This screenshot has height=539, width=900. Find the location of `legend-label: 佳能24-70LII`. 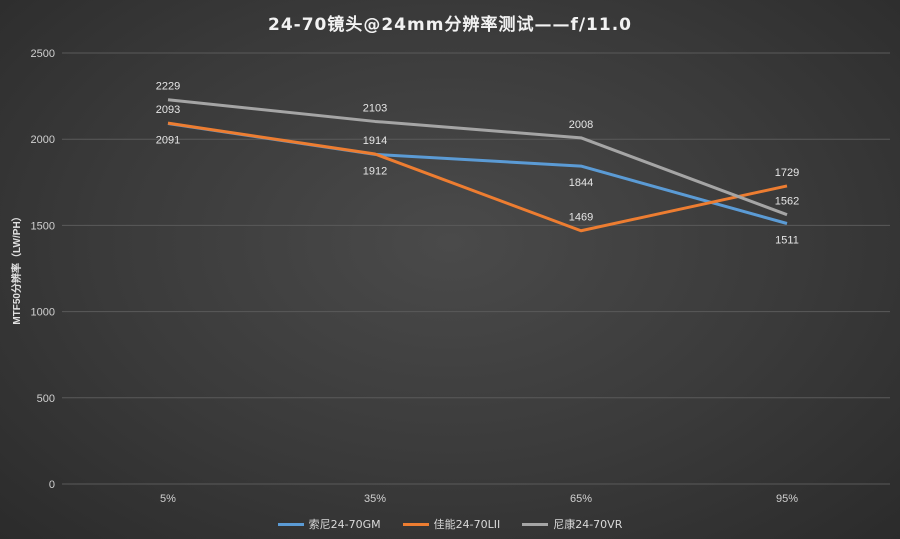

legend-label: 佳能24-70LII is located at coordinates (467, 524).